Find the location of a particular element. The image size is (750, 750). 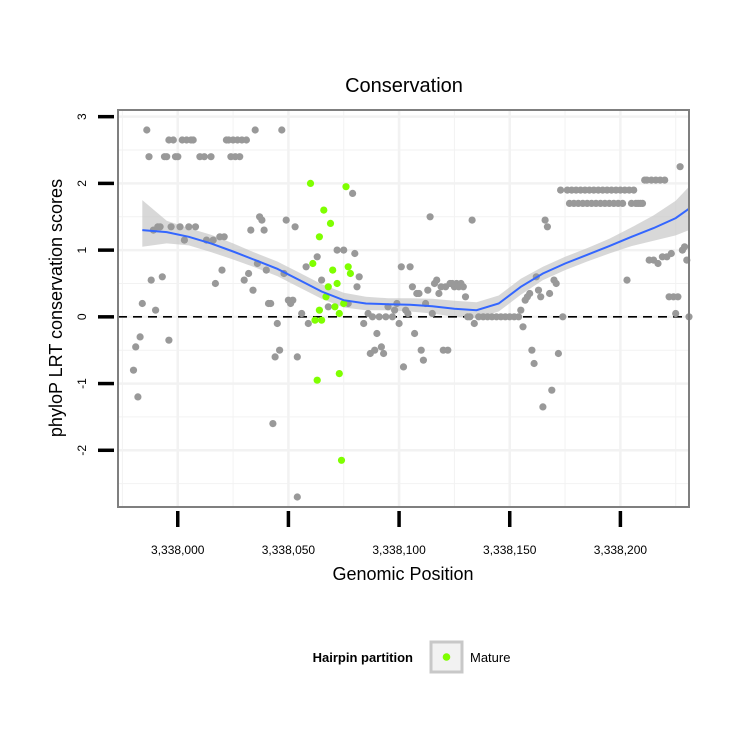

x-tick-label: 3,338,100 is located at coordinates (399, 550).